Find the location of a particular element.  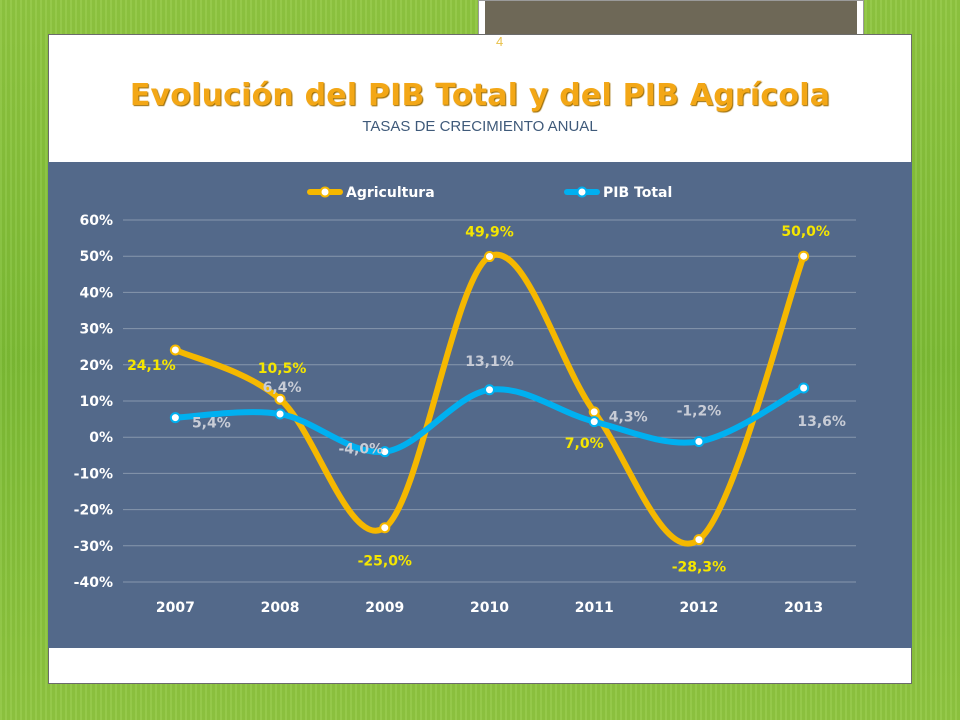

agricultura-data-label: -28,3% is located at coordinates (699, 568).